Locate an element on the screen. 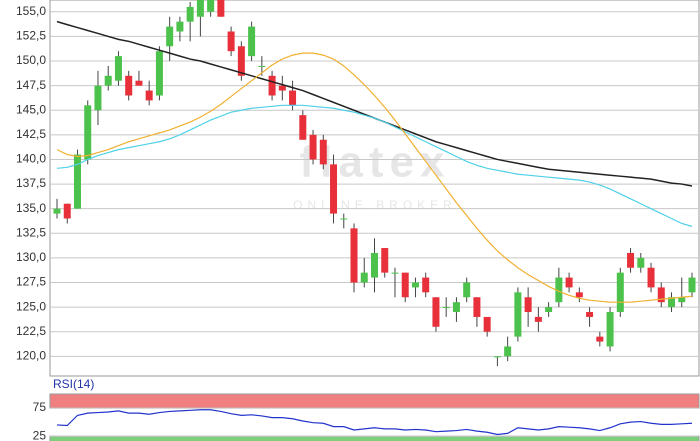 The image size is (700, 441). y-tick-label: 125,0 is located at coordinates (31, 306).